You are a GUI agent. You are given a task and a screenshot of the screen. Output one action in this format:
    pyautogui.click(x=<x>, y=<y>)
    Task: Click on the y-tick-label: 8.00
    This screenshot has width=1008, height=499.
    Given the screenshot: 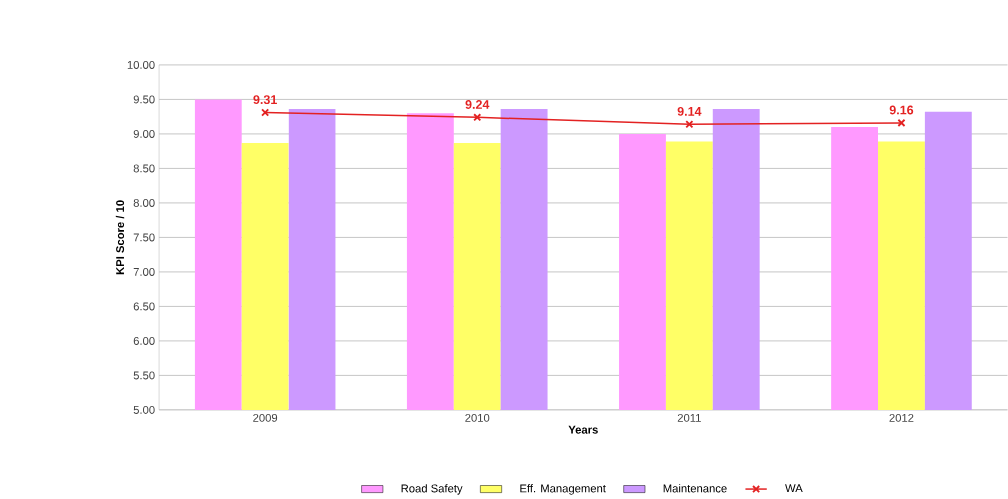 What is the action you would take?
    pyautogui.click(x=144, y=202)
    